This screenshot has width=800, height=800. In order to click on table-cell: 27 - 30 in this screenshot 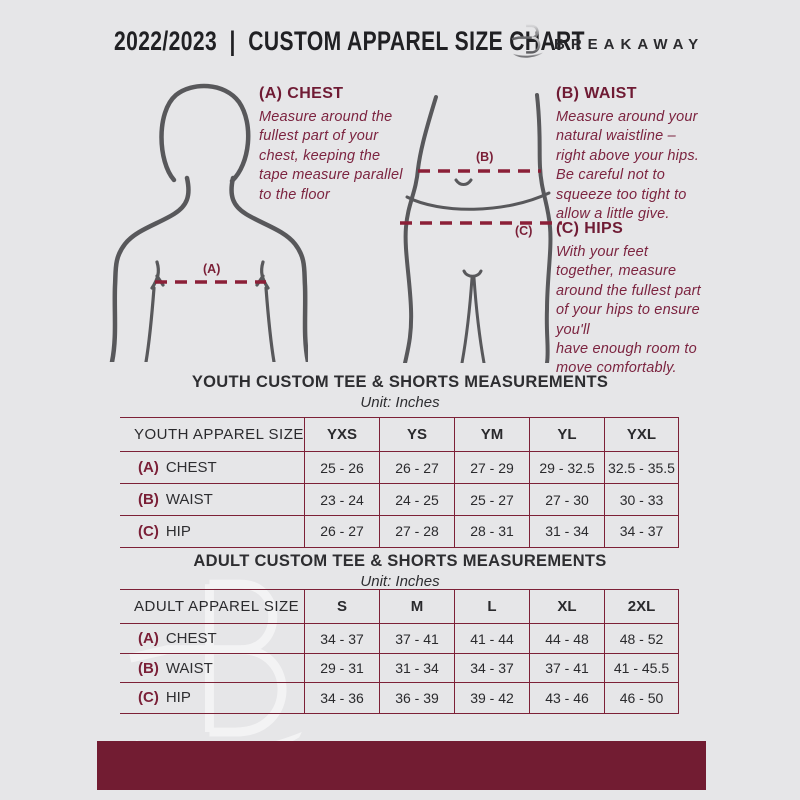, I will do `click(566, 500)`.